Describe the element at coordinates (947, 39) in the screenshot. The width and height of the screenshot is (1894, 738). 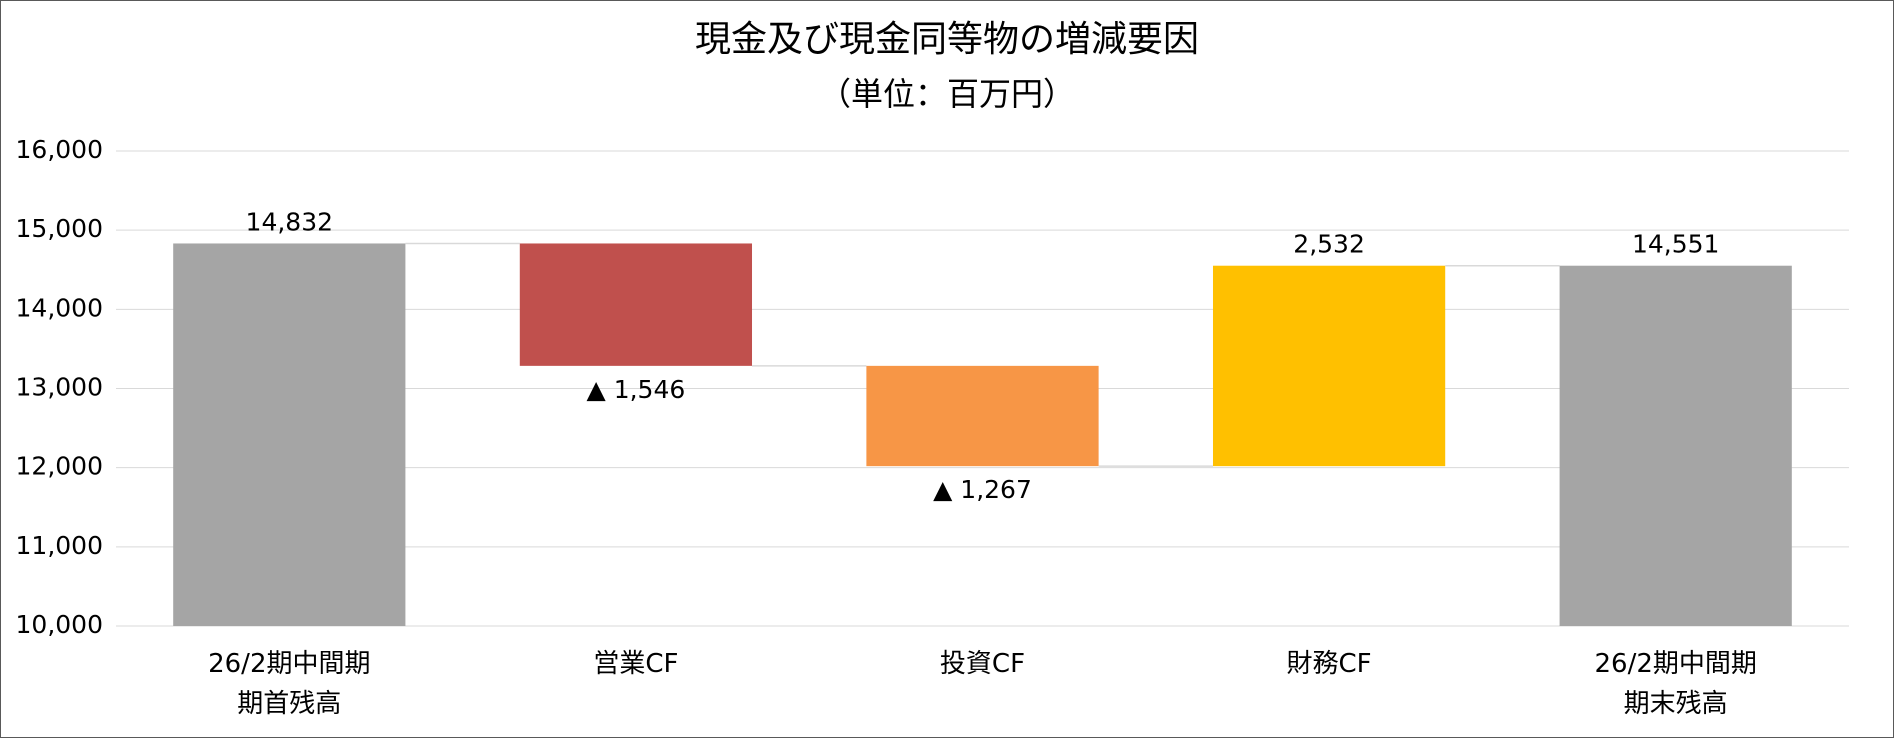
I see `chart-title: 現金及び現金同等物の増減要因` at that location.